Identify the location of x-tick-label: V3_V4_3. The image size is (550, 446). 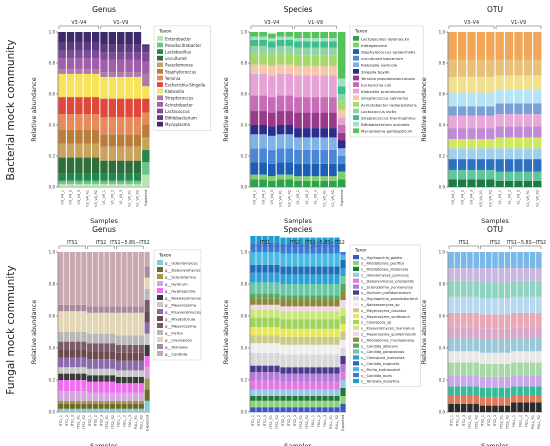
(79, 197).